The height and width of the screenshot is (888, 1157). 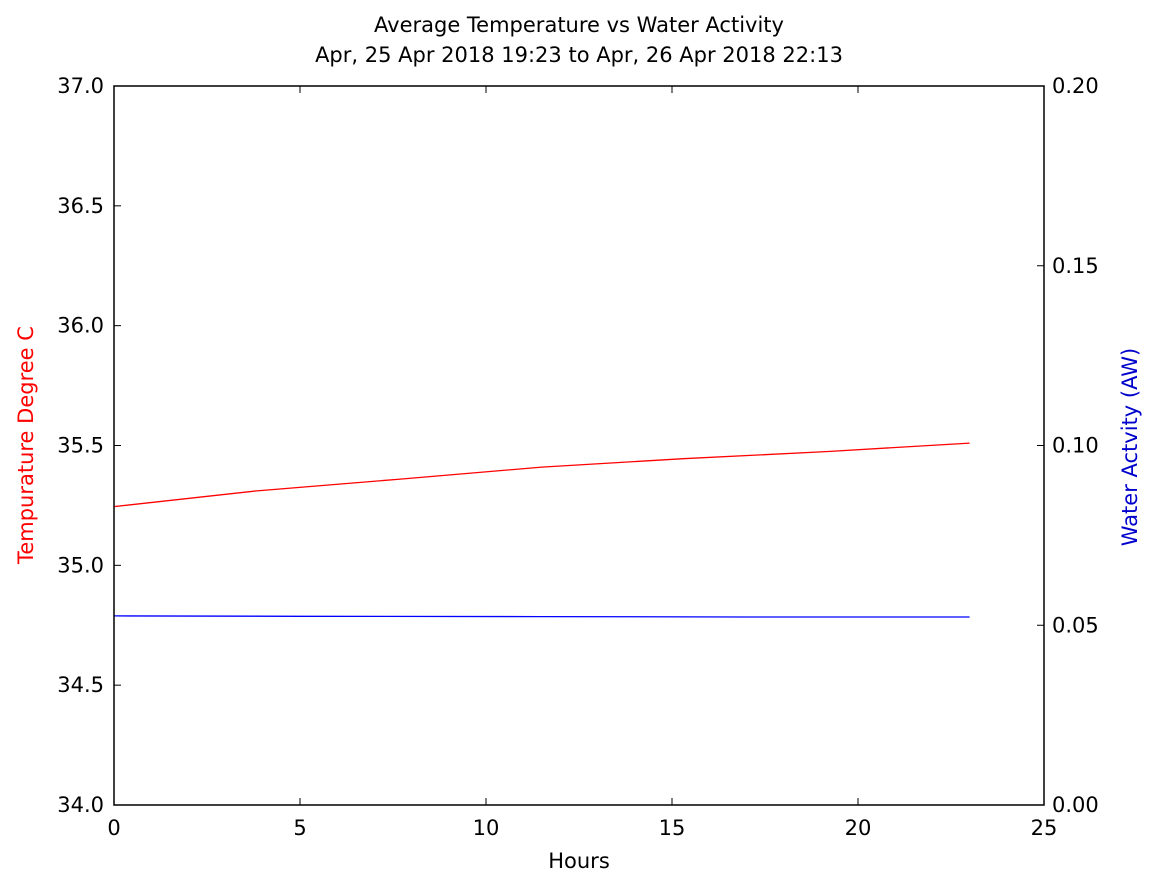 What do you see at coordinates (486, 828) in the screenshot?
I see `x-tick-label: 10` at bounding box center [486, 828].